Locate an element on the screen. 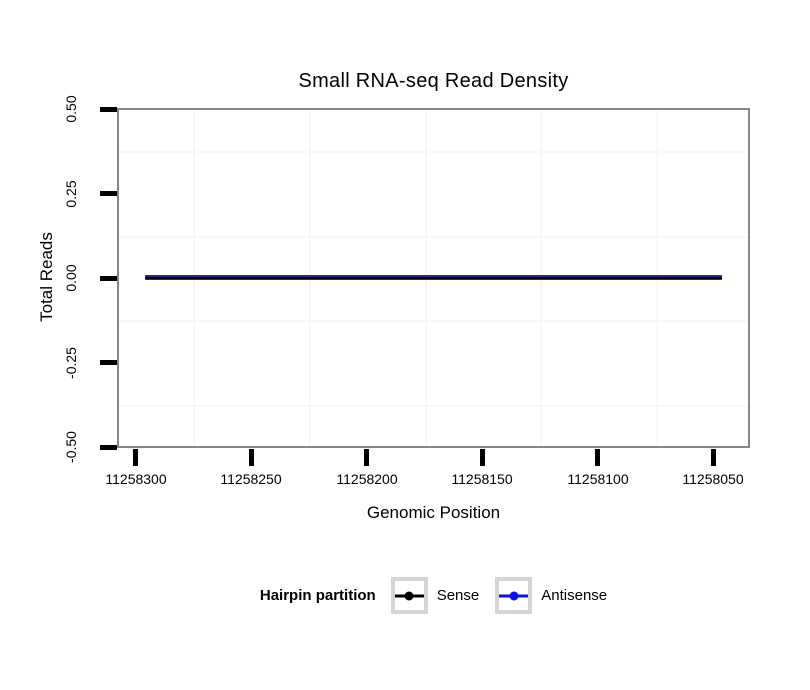  y-tick-label: 0.50 is located at coordinates (71, 109).